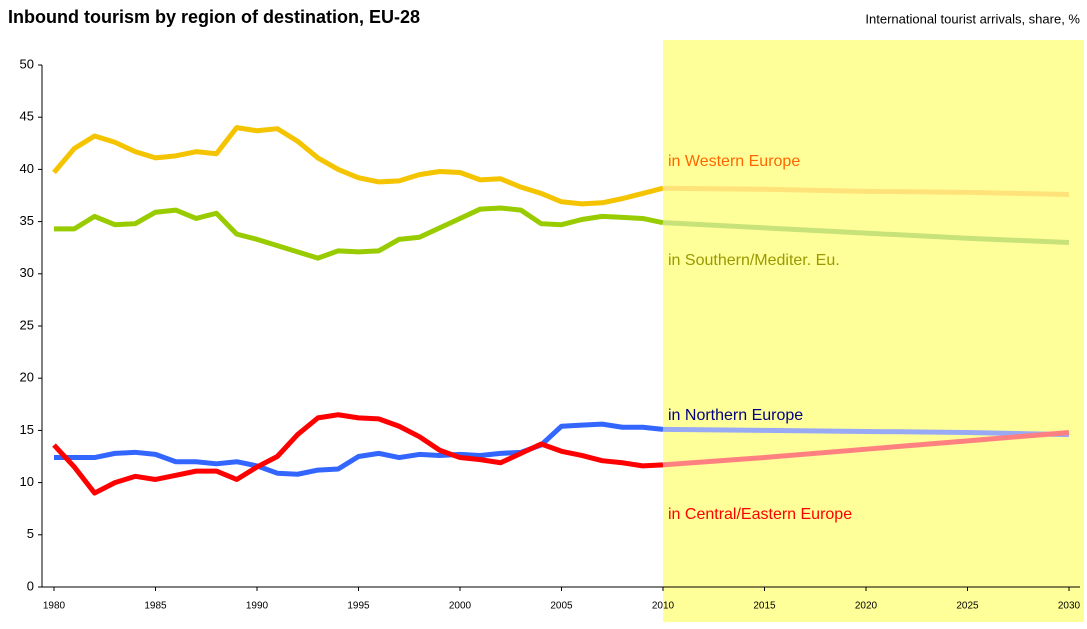  I want to click on y-tick-label: 50, so click(27, 63).